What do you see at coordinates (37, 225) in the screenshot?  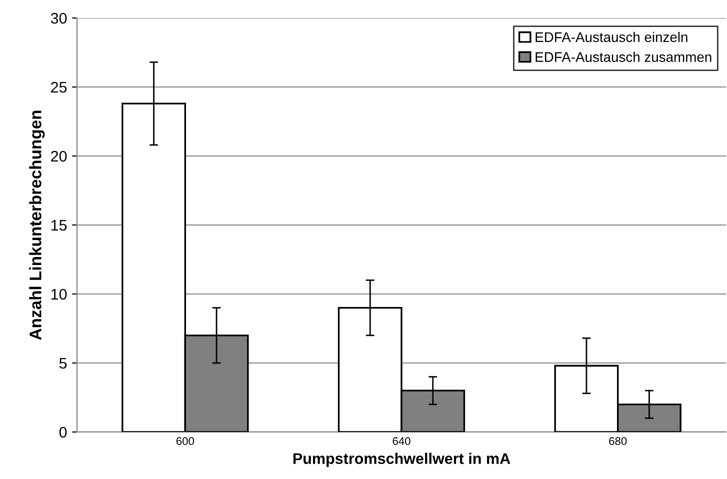 I see `y-axis-title: Anzahl Linkunterbrechungen` at bounding box center [37, 225].